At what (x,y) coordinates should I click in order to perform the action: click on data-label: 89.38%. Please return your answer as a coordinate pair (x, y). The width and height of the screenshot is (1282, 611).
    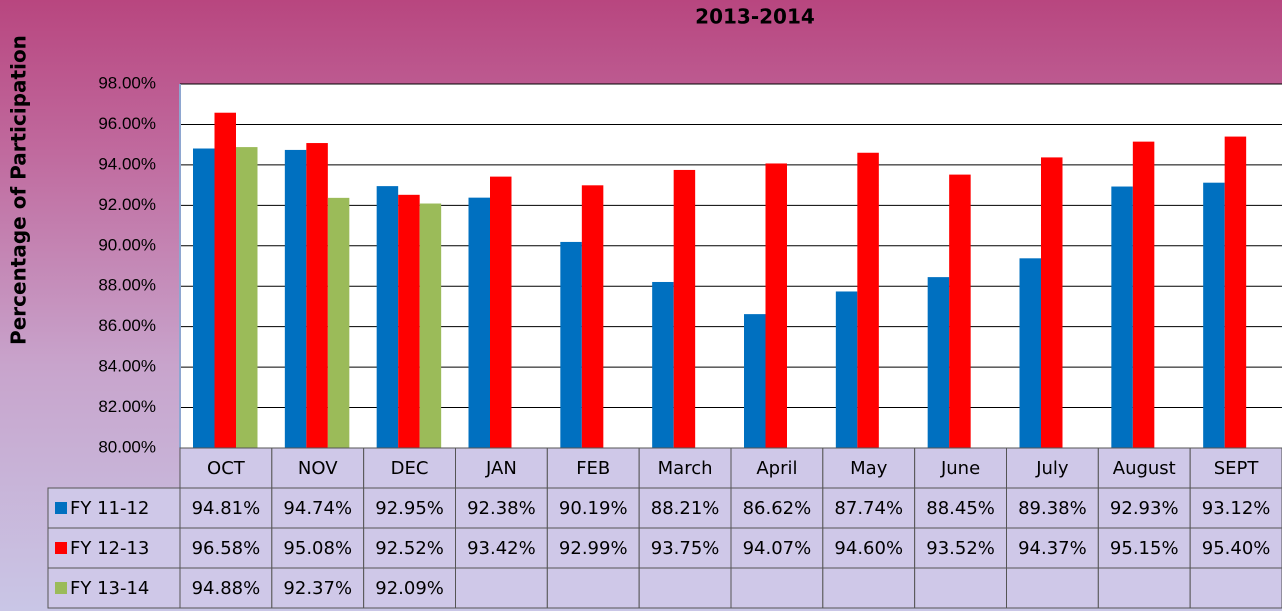
    Looking at the image, I should click on (1052, 508).